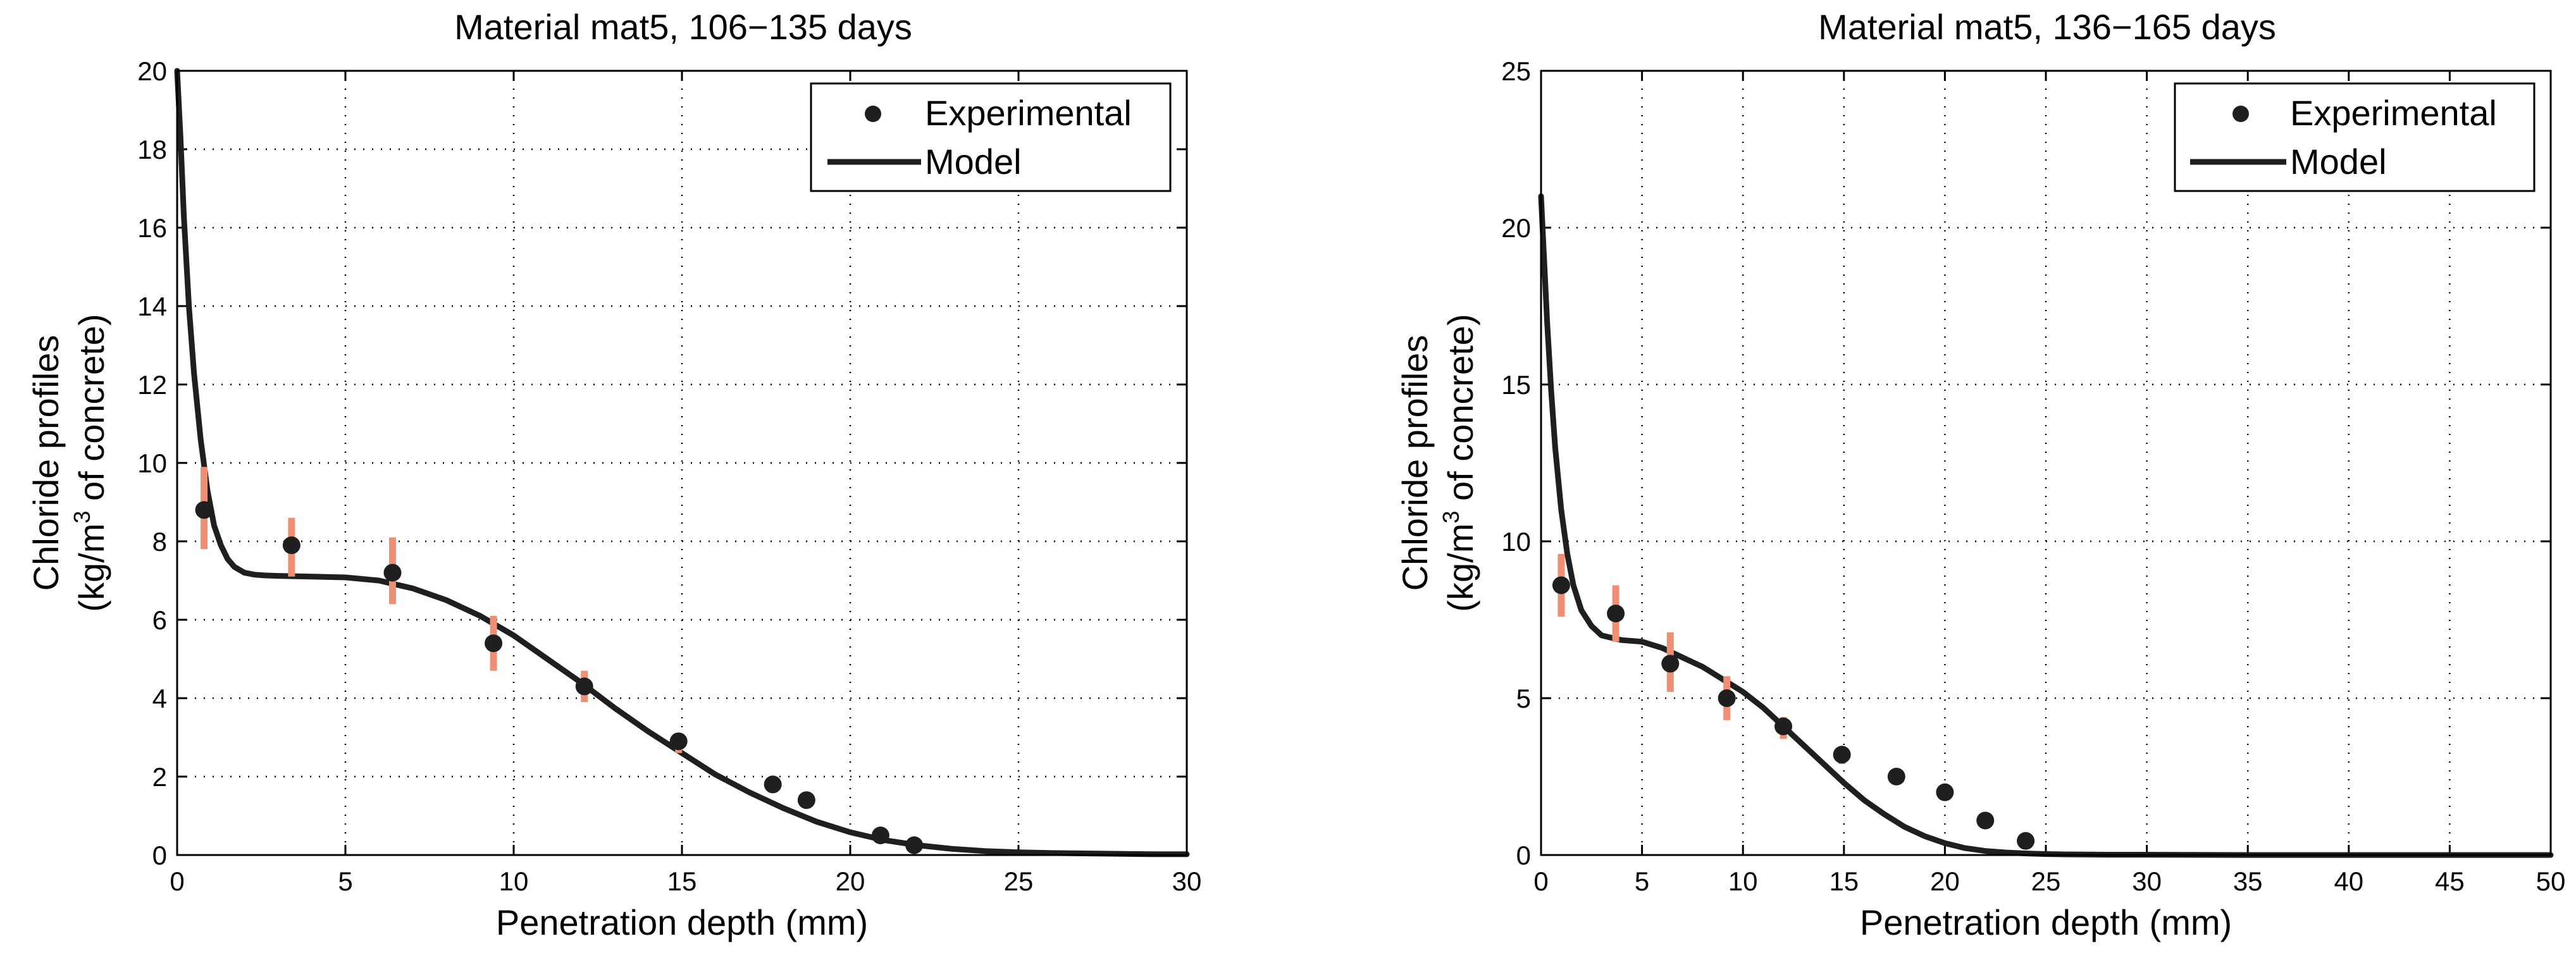 The image size is (2576, 960). Describe the element at coordinates (2248, 881) in the screenshot. I see `x-tick-label: 35` at that location.